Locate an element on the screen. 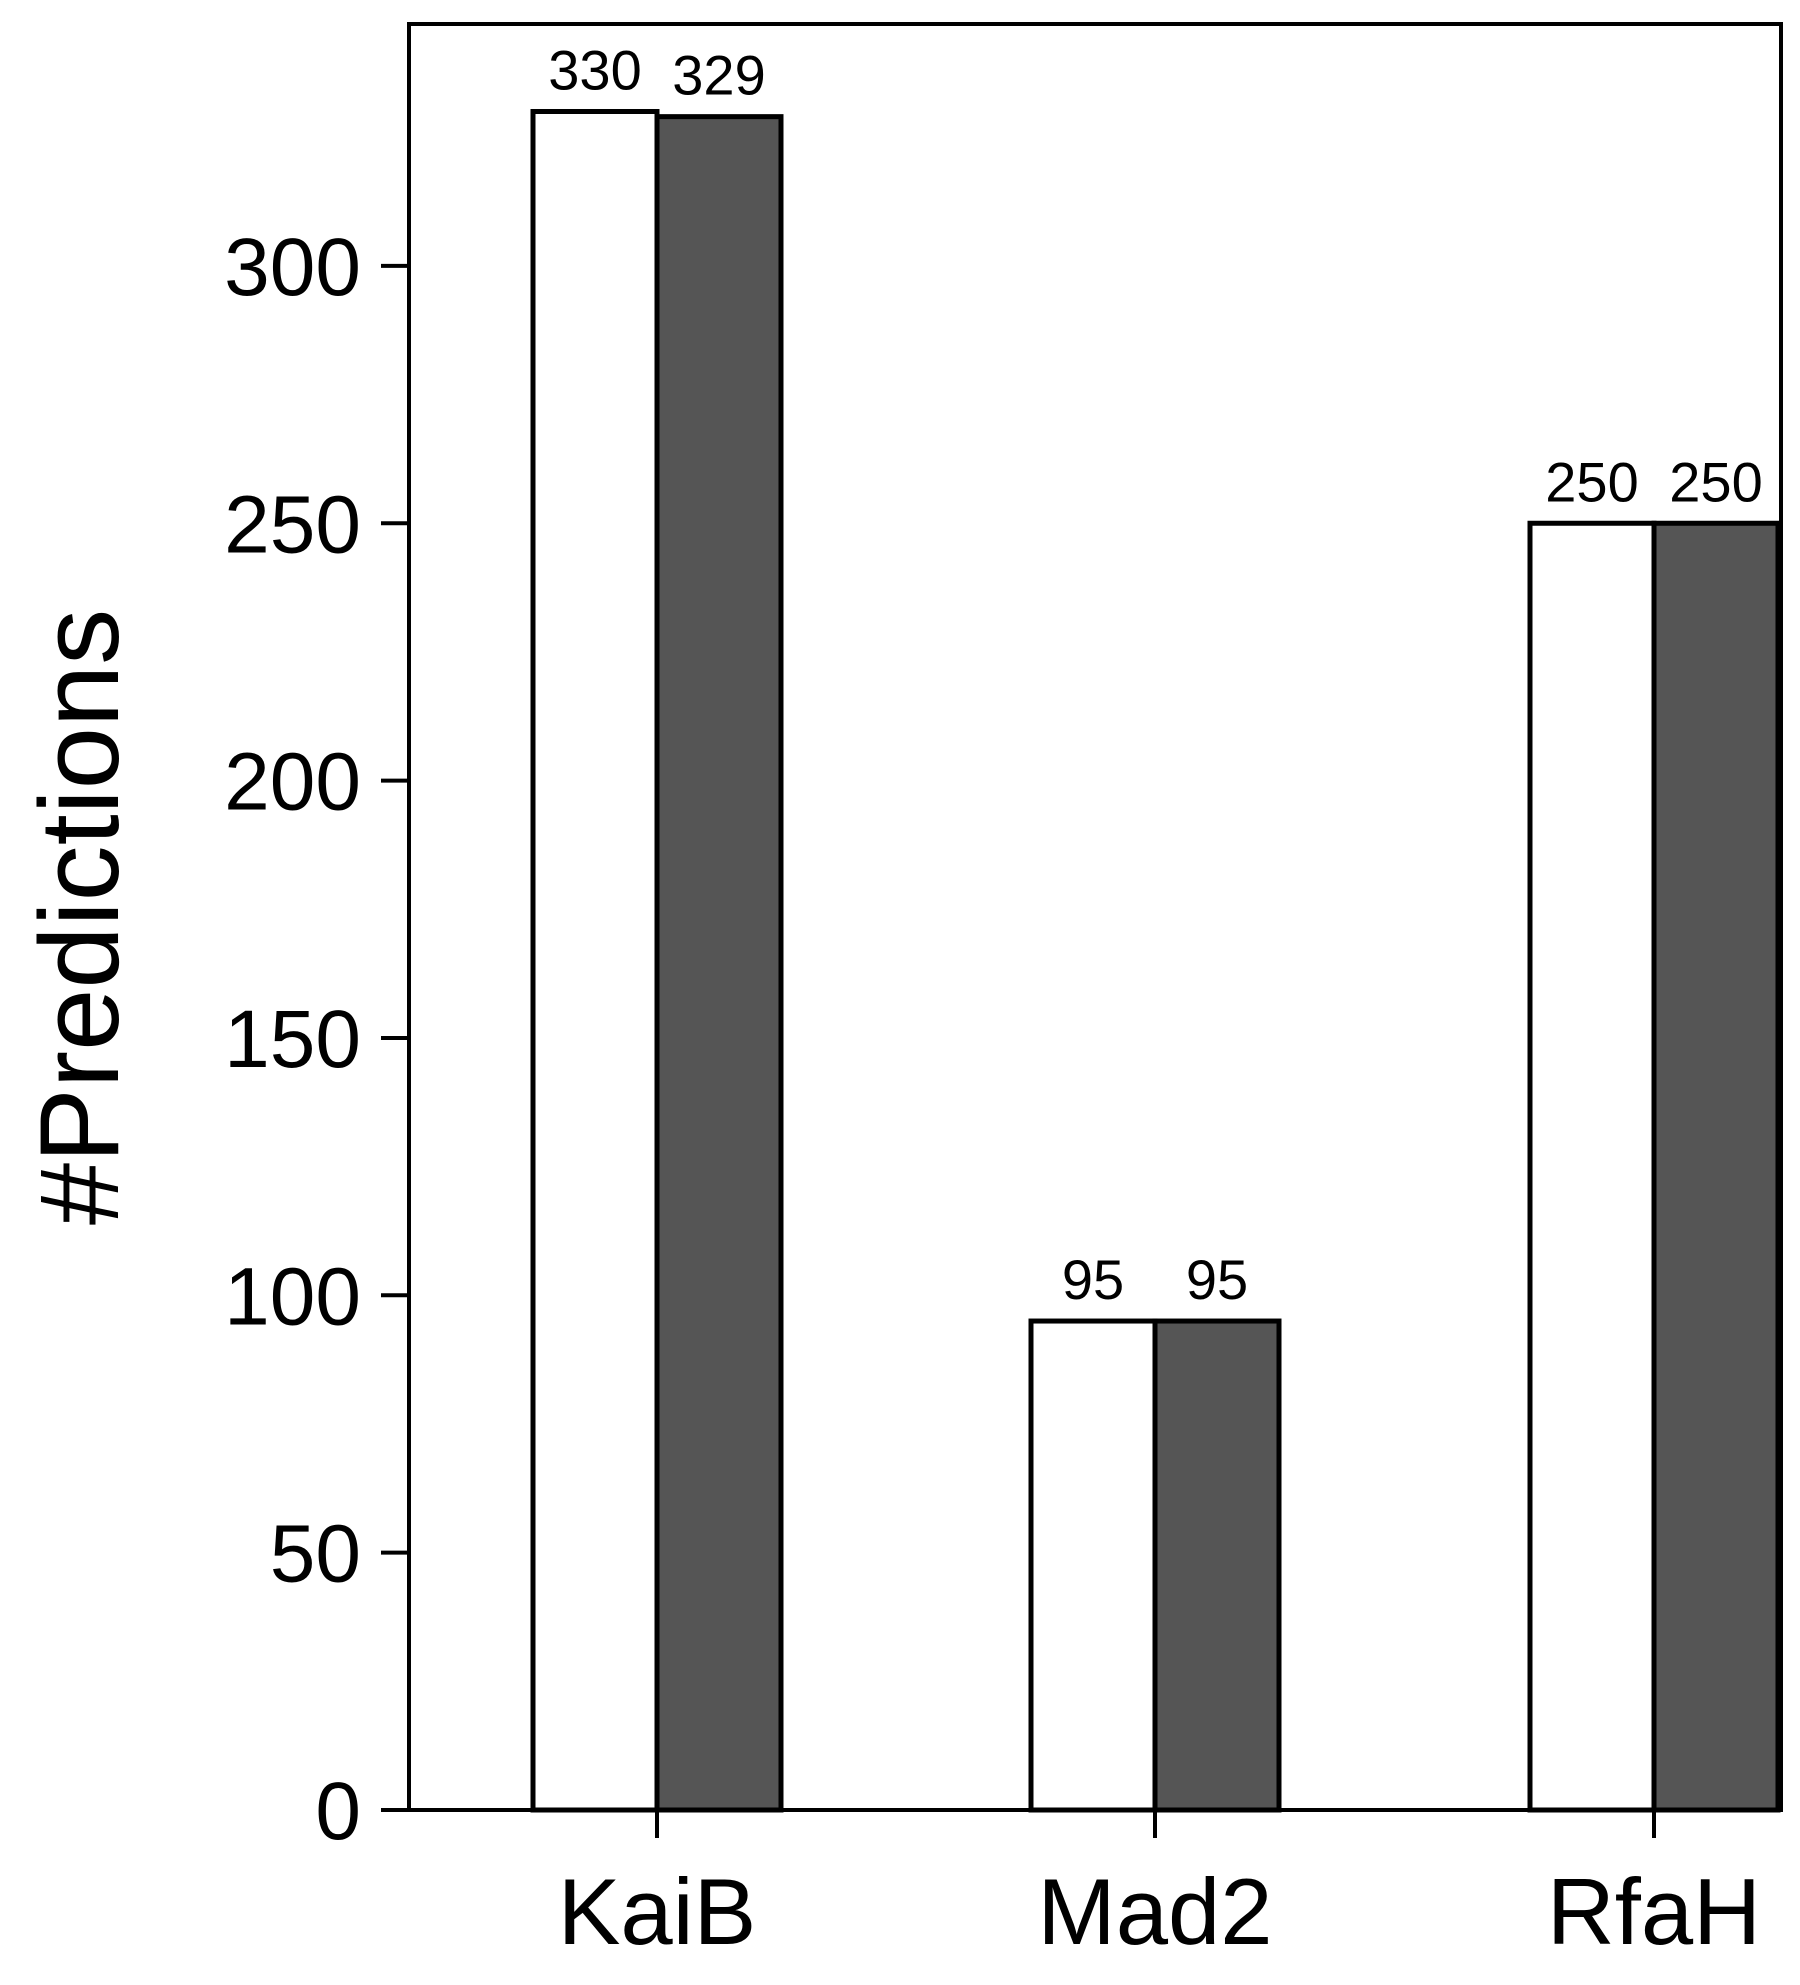 The height and width of the screenshot is (1985, 1800). x-tick-label-kaib: KaiB is located at coordinates (657, 1911).